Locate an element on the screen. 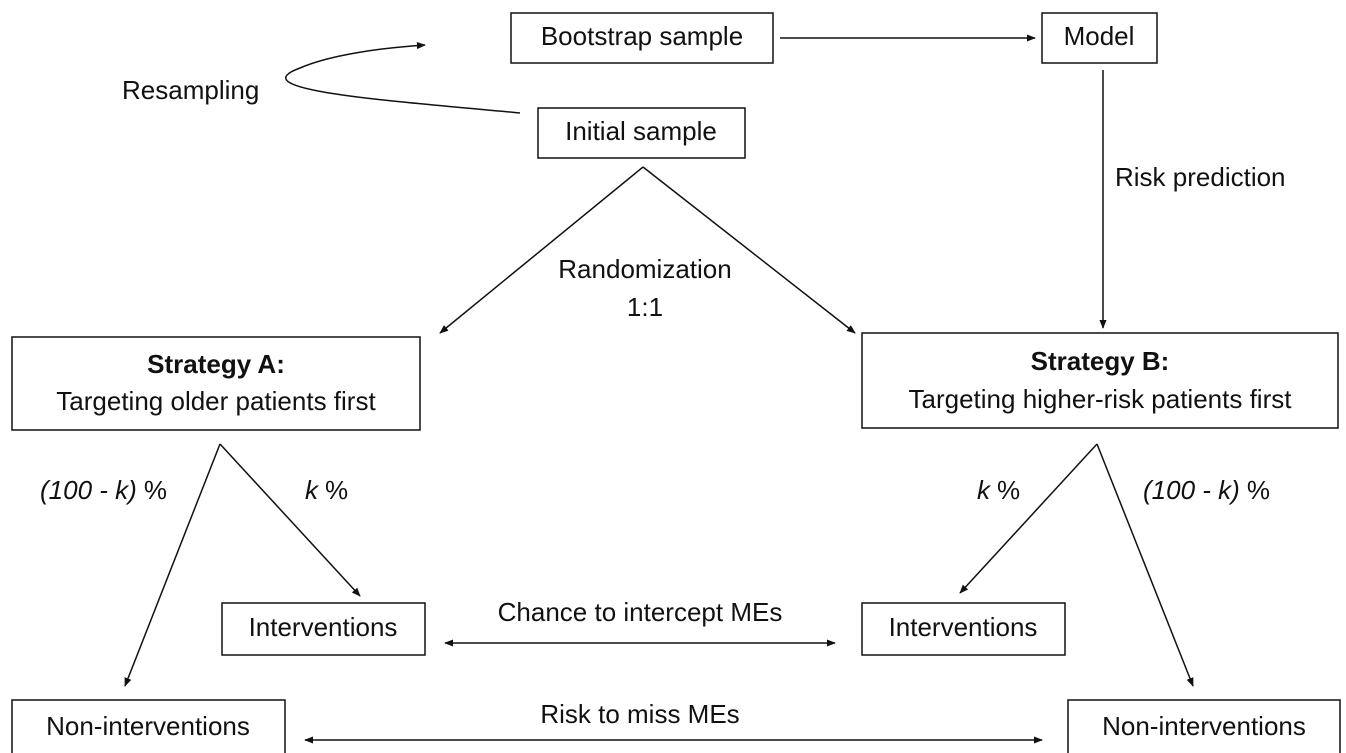 The height and width of the screenshot is (753, 1346). node-label: Targeting older patients first is located at coordinates (216, 401).